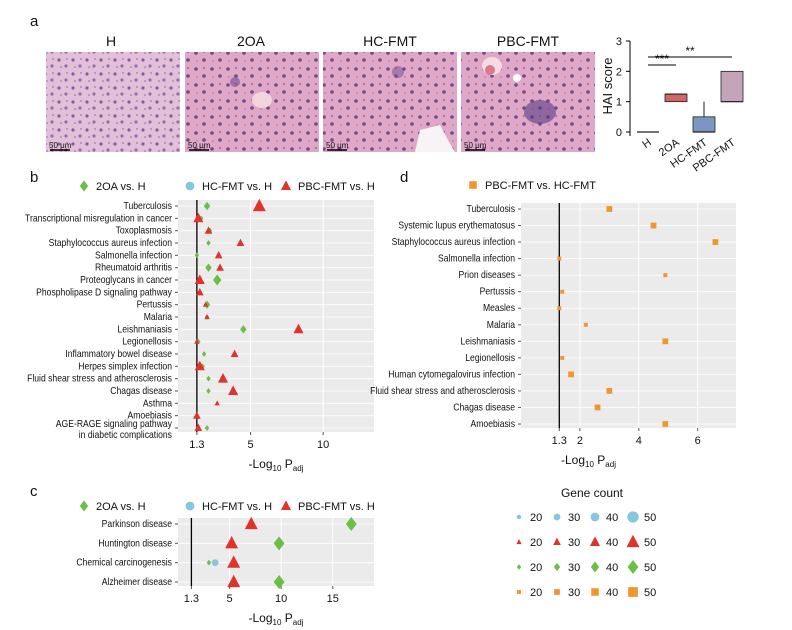 The height and width of the screenshot is (630, 792). What do you see at coordinates (125, 435) in the screenshot?
I see `category-label-line: in diabetic complications` at bounding box center [125, 435].